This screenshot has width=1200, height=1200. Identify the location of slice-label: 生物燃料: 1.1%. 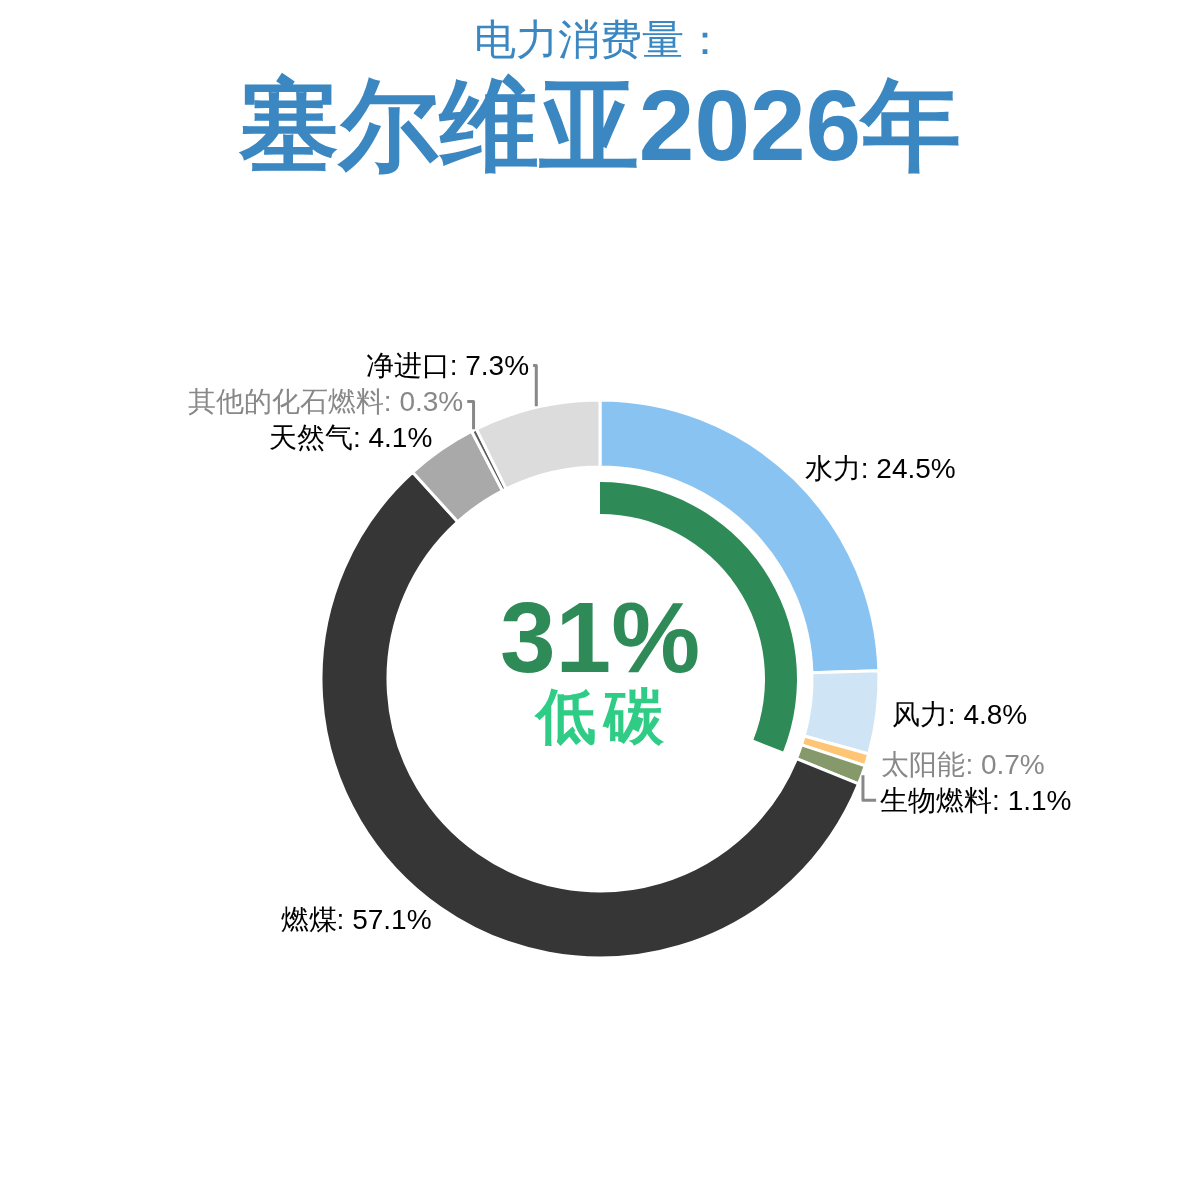
(976, 800).